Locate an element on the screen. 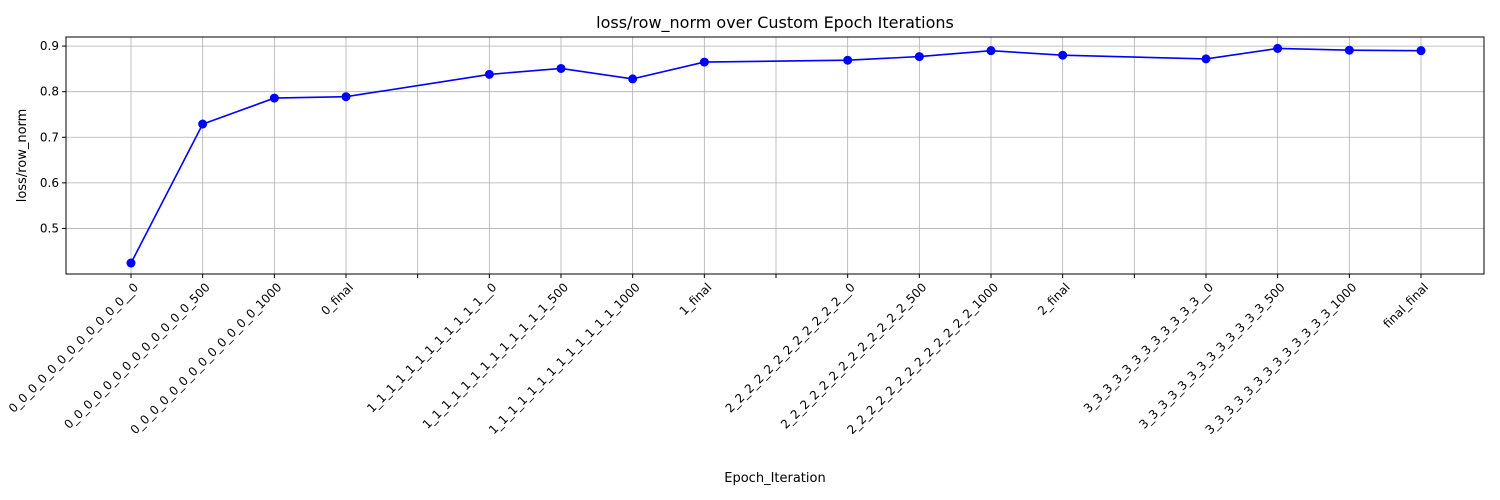  y-tick-label: 0.7 is located at coordinates (49, 137).